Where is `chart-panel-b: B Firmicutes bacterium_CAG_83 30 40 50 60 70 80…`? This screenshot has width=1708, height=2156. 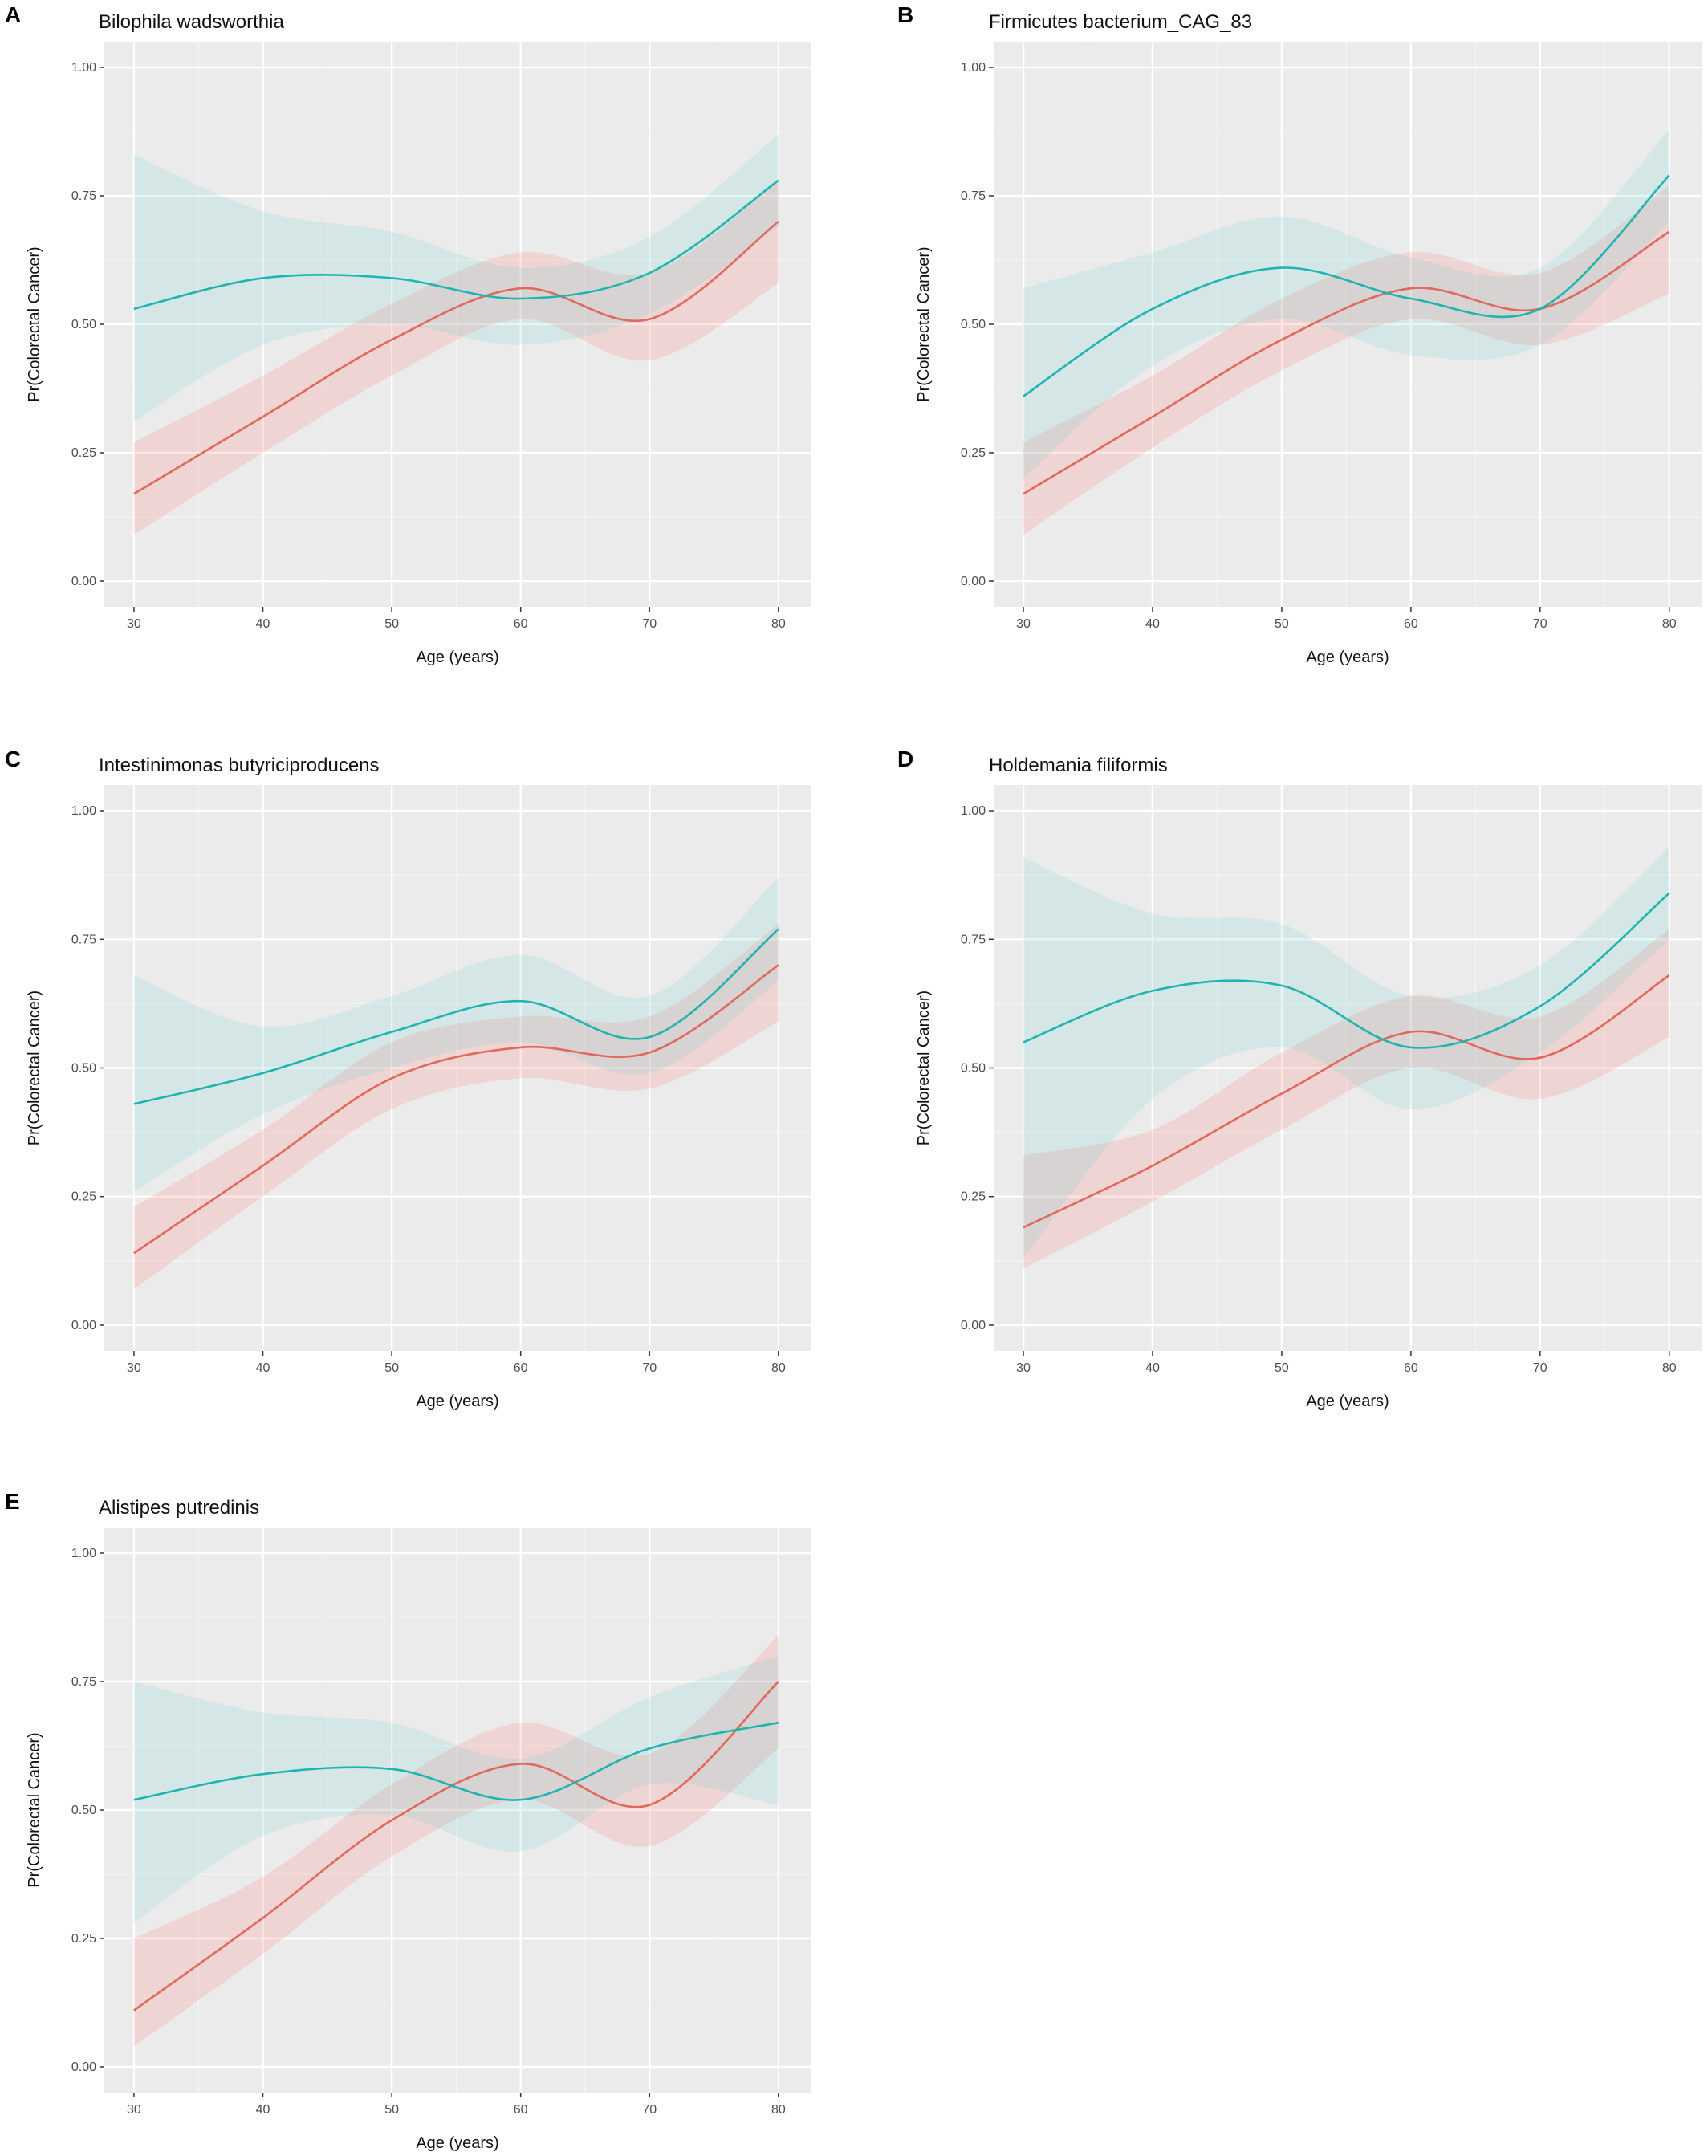 chart-panel-b: B Firmicutes bacterium_CAG_83 30 40 50 60 70 80… is located at coordinates (1300, 334).